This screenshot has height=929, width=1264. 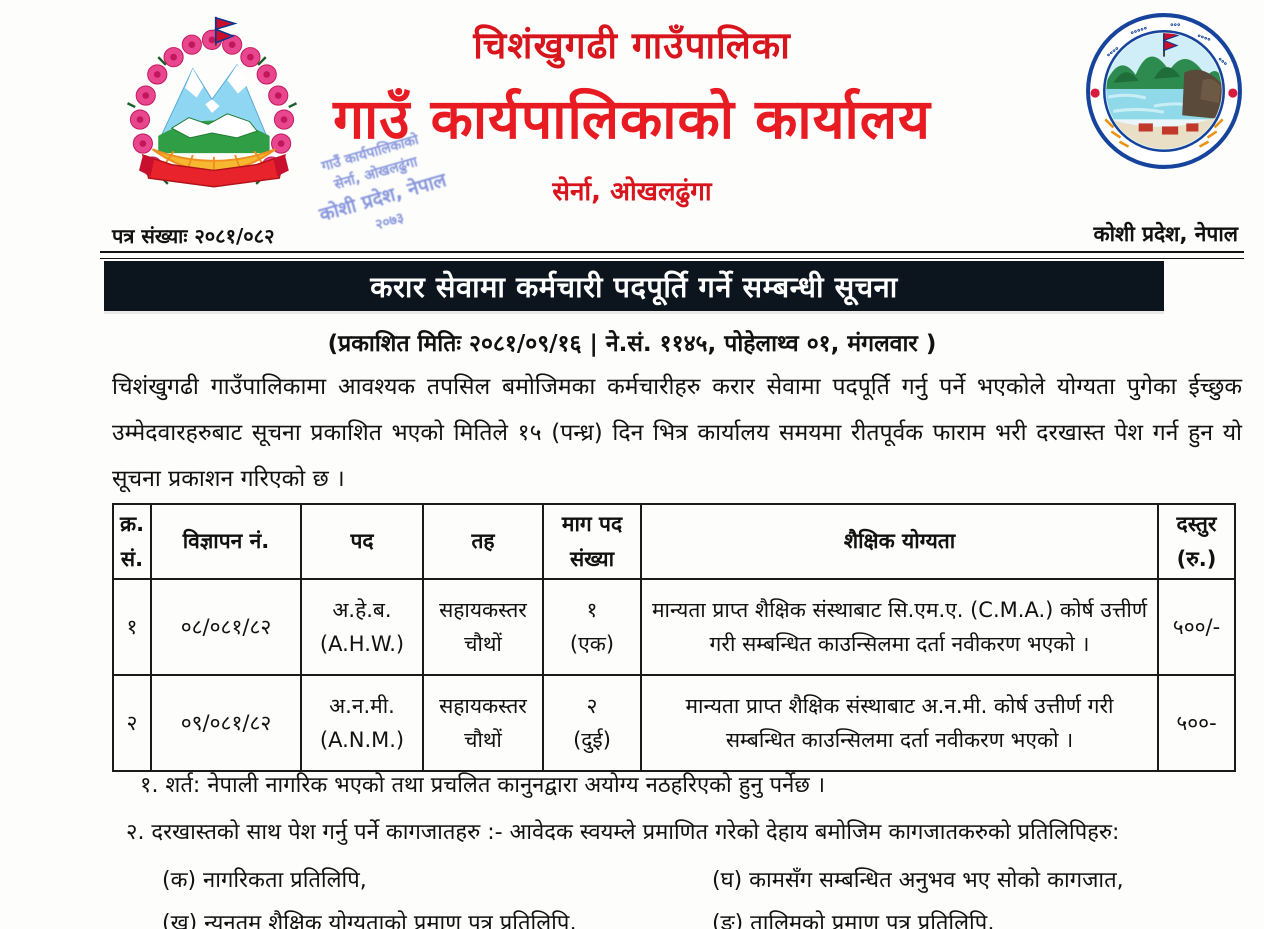 I want to click on seal-wheat-icon, so click(x=1164, y=133).